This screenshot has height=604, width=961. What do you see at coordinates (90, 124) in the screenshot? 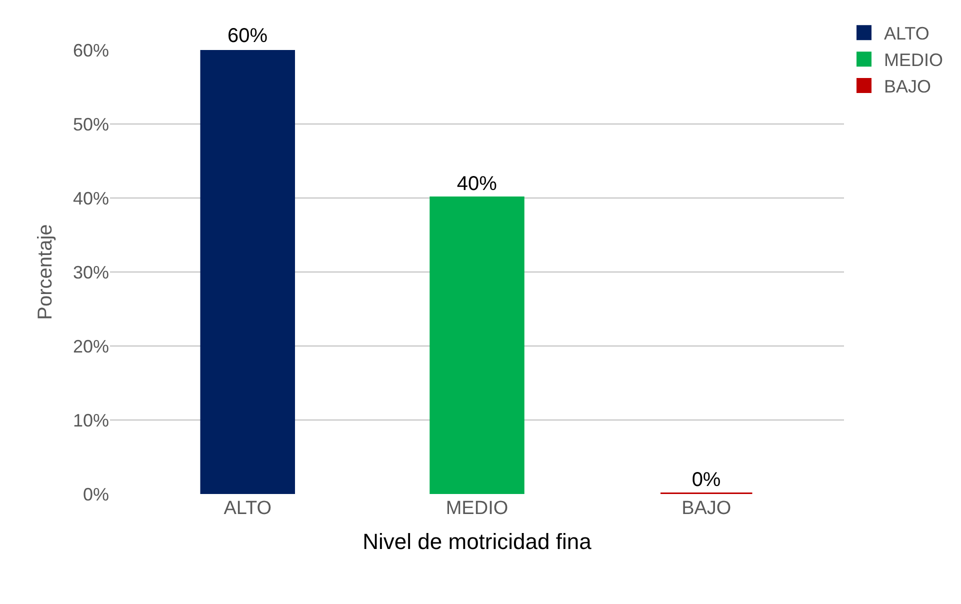
I see `y-tick-label: 50%` at bounding box center [90, 124].